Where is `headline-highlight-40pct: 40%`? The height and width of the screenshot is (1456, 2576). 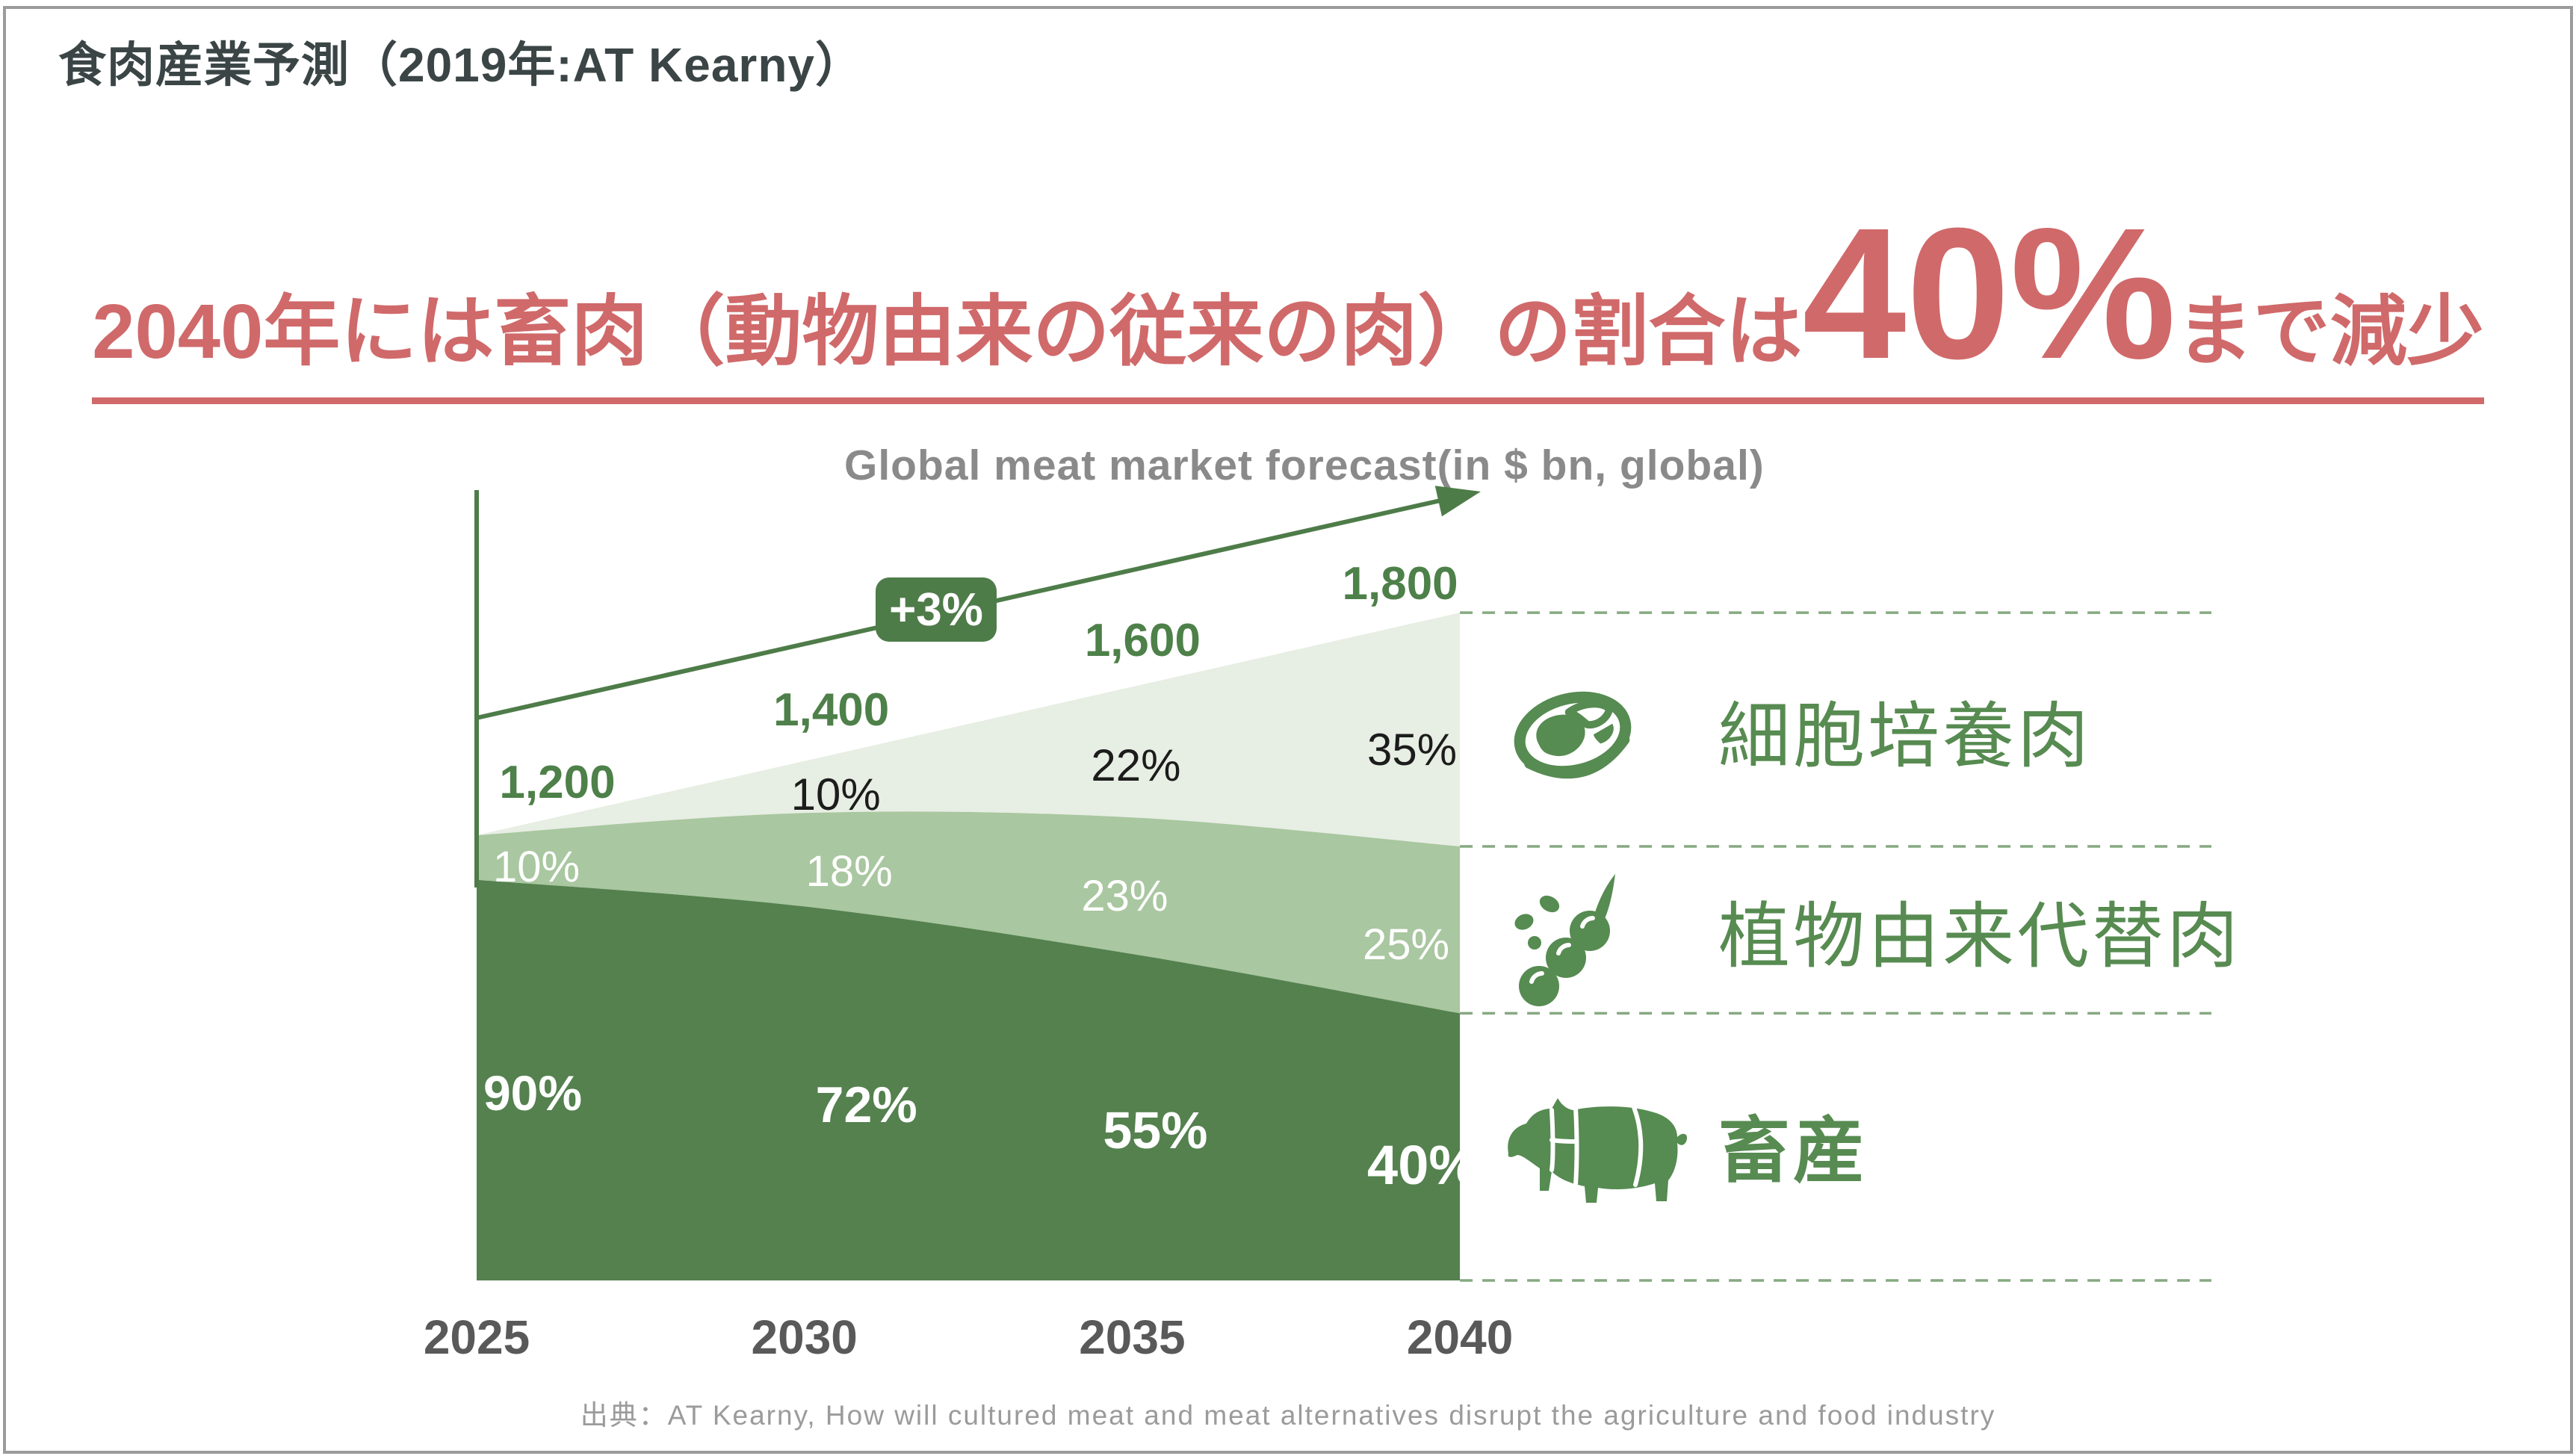
headline-highlight-40pct: 40% is located at coordinates (1989, 293).